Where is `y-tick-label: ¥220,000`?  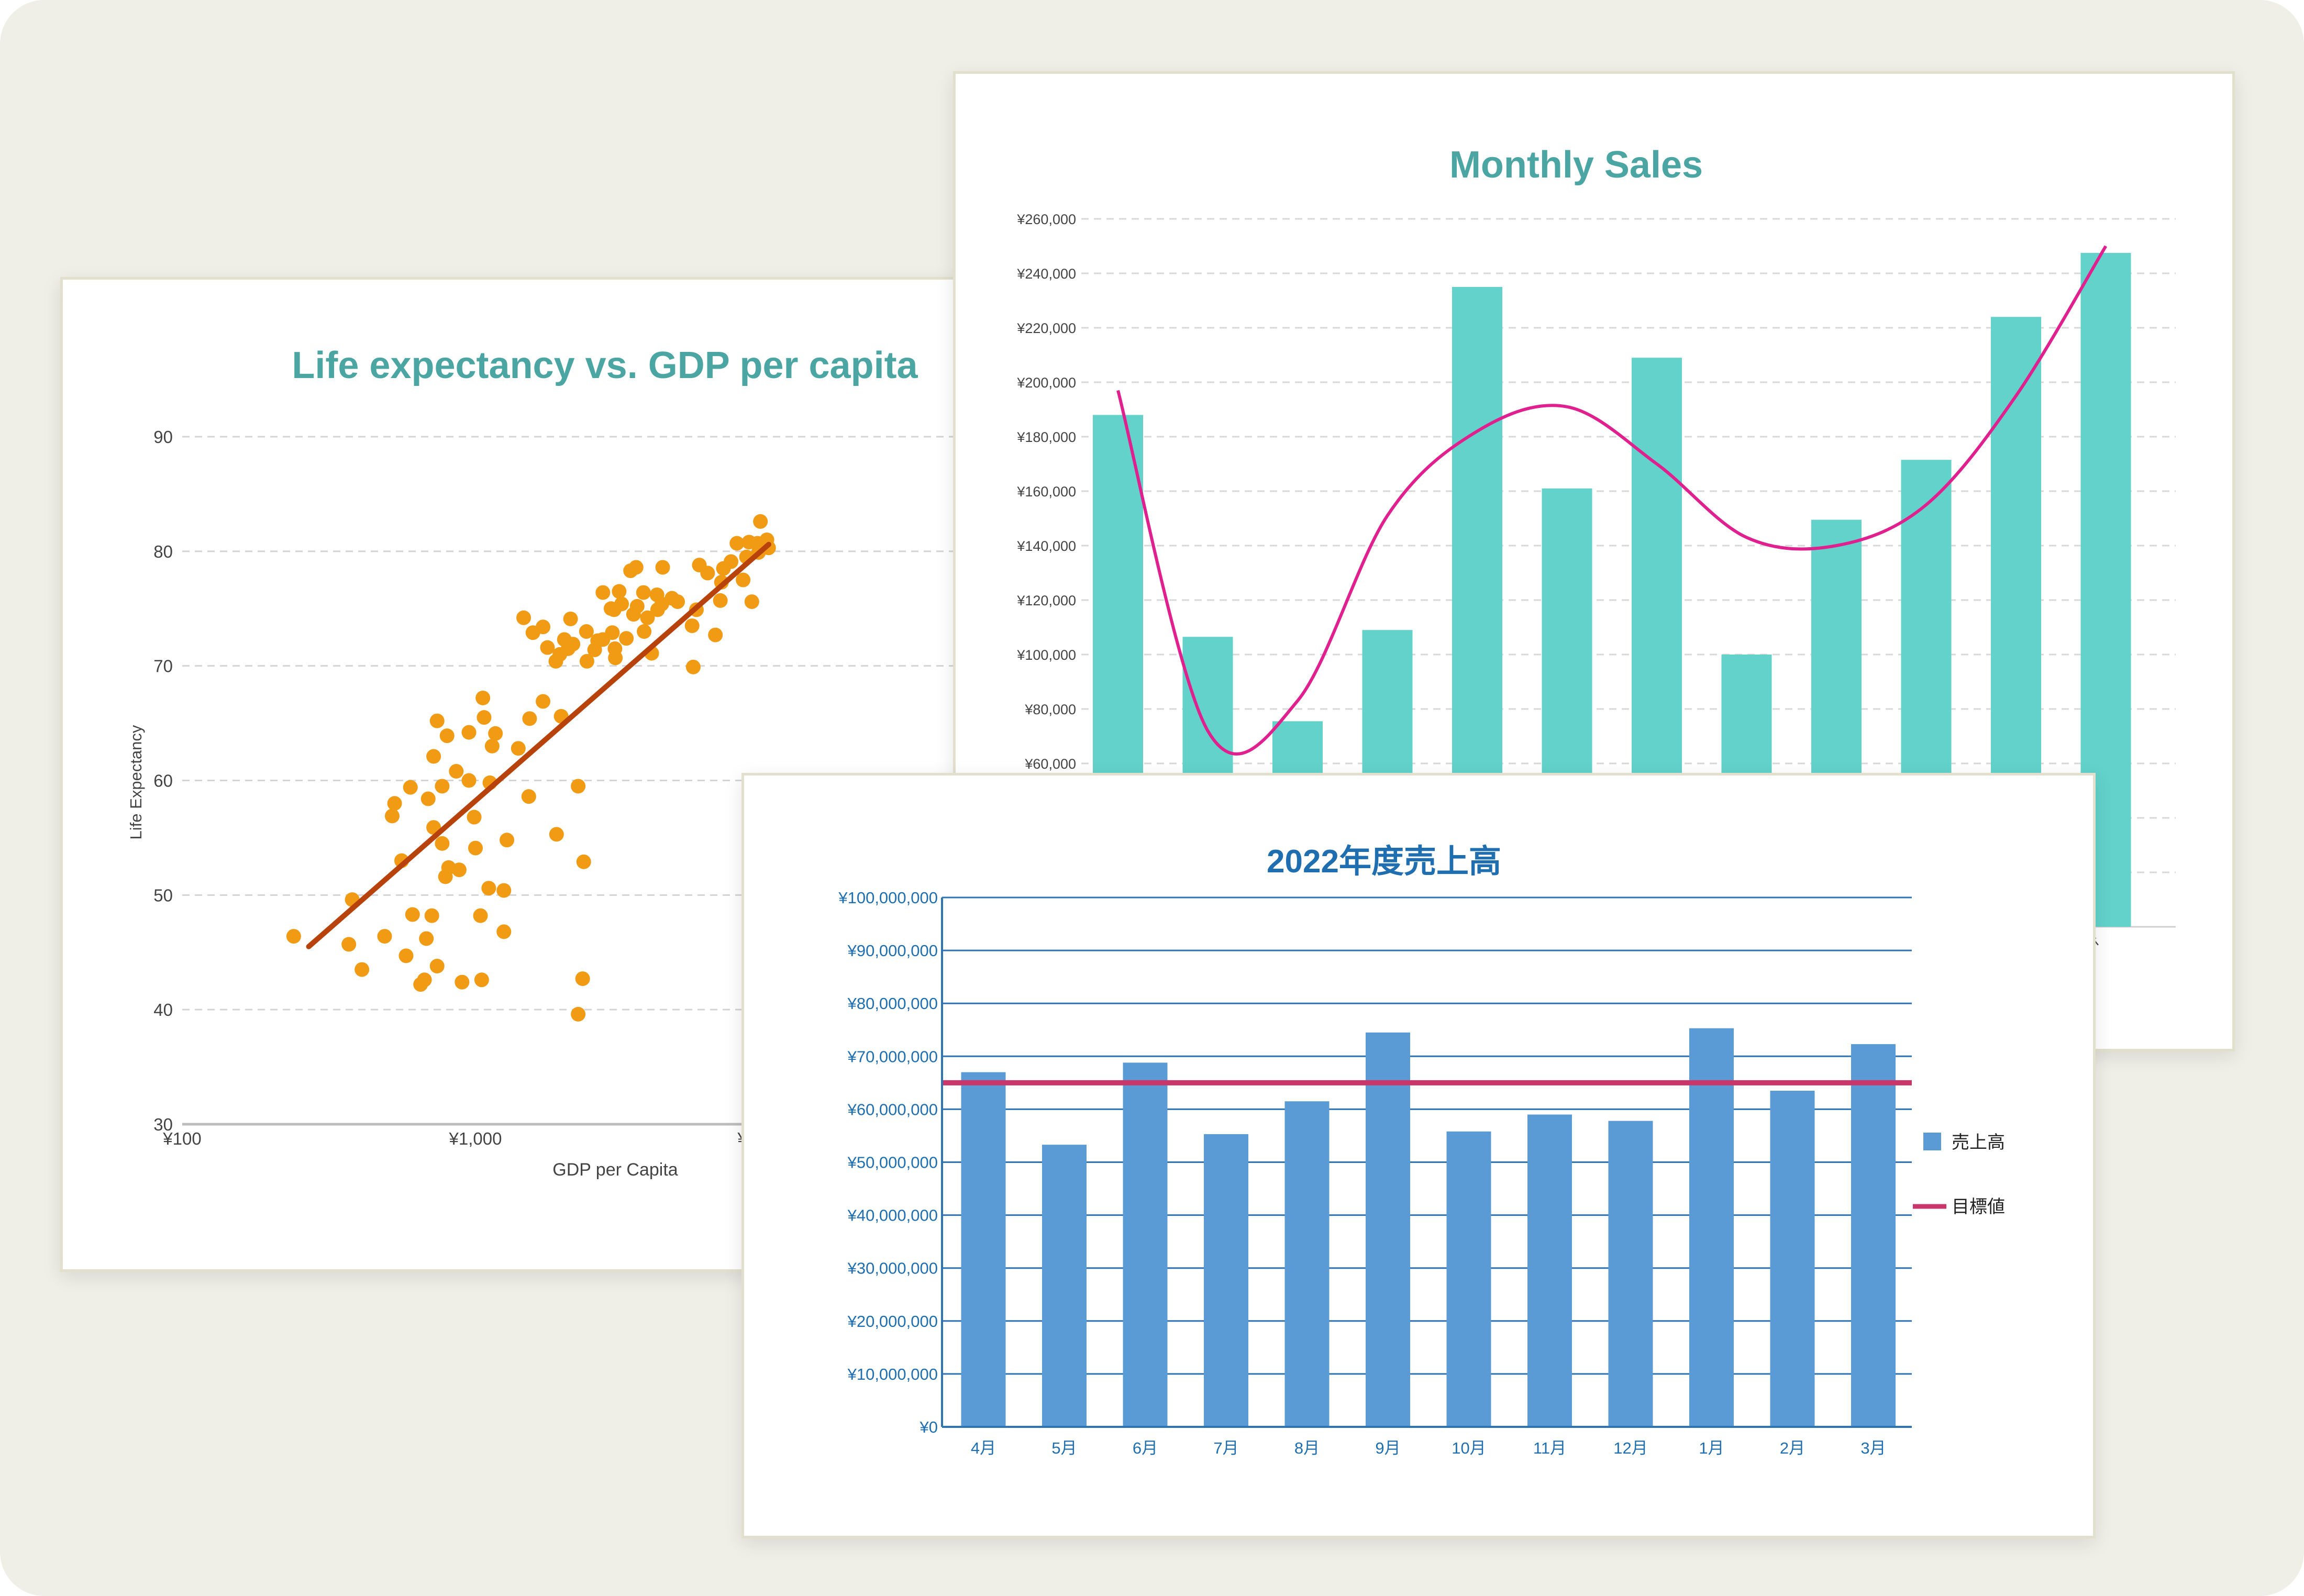 y-tick-label: ¥220,000 is located at coordinates (1046, 328).